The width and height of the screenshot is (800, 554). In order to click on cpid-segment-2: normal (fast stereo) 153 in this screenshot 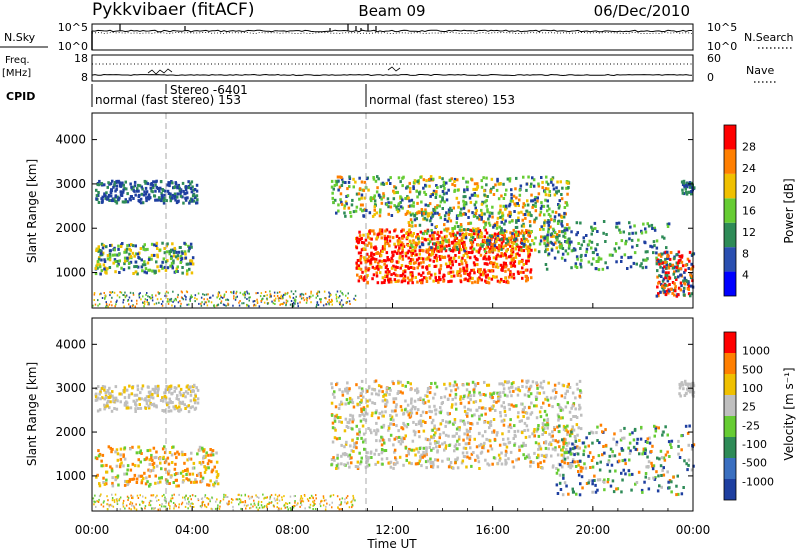, I will do `click(442, 100)`.